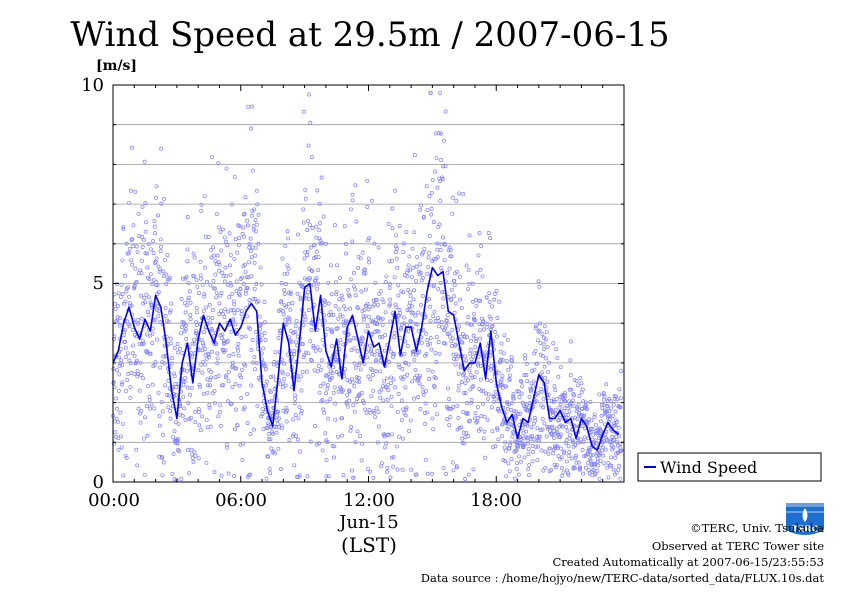 Image resolution: width=842 pixels, height=595 pixels. What do you see at coordinates (805, 530) in the screenshot?
I see `logo-text: TERC` at bounding box center [805, 530].